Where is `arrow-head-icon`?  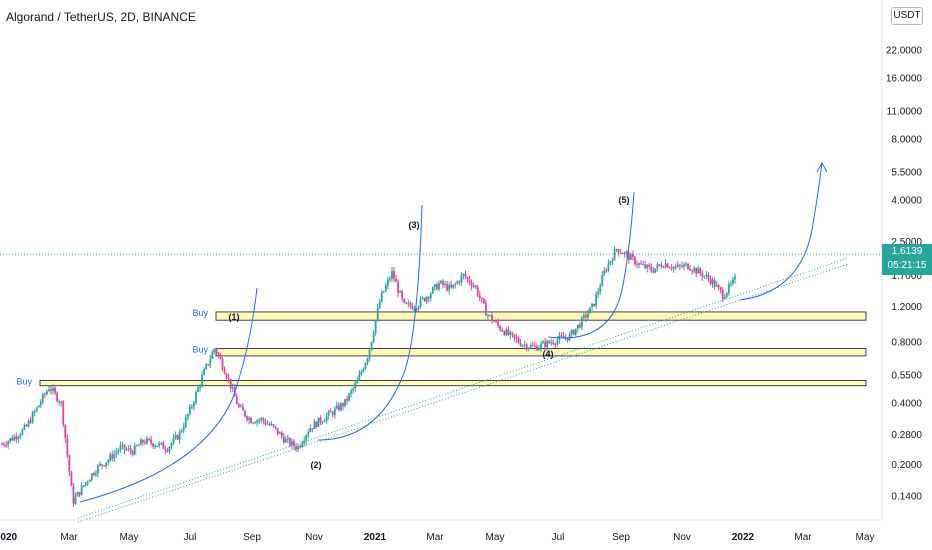
arrow-head-icon is located at coordinates (822, 167).